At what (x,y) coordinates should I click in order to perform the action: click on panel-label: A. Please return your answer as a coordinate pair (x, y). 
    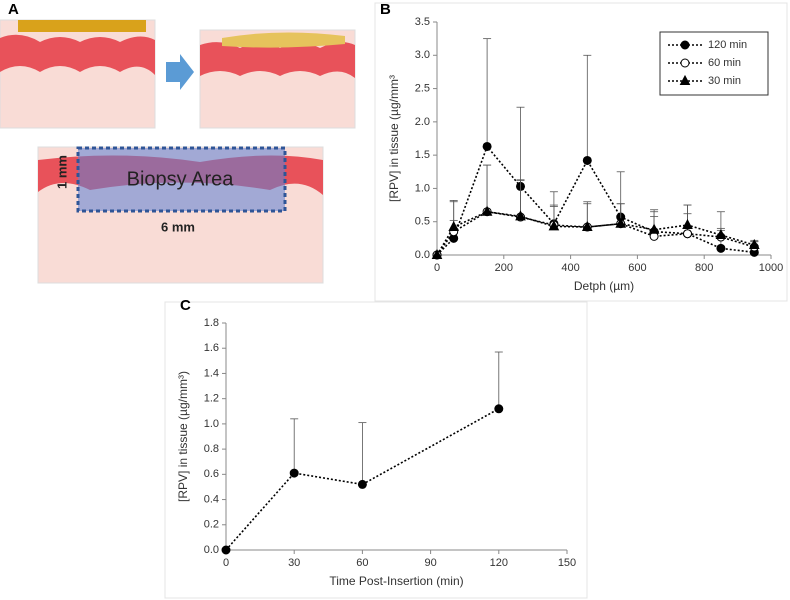
    Looking at the image, I should click on (13, 9).